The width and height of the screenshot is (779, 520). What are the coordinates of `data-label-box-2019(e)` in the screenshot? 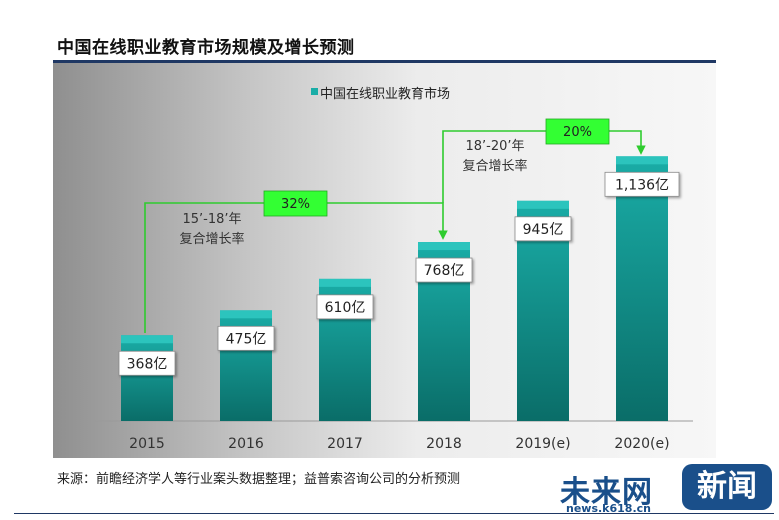 It's located at (543, 229).